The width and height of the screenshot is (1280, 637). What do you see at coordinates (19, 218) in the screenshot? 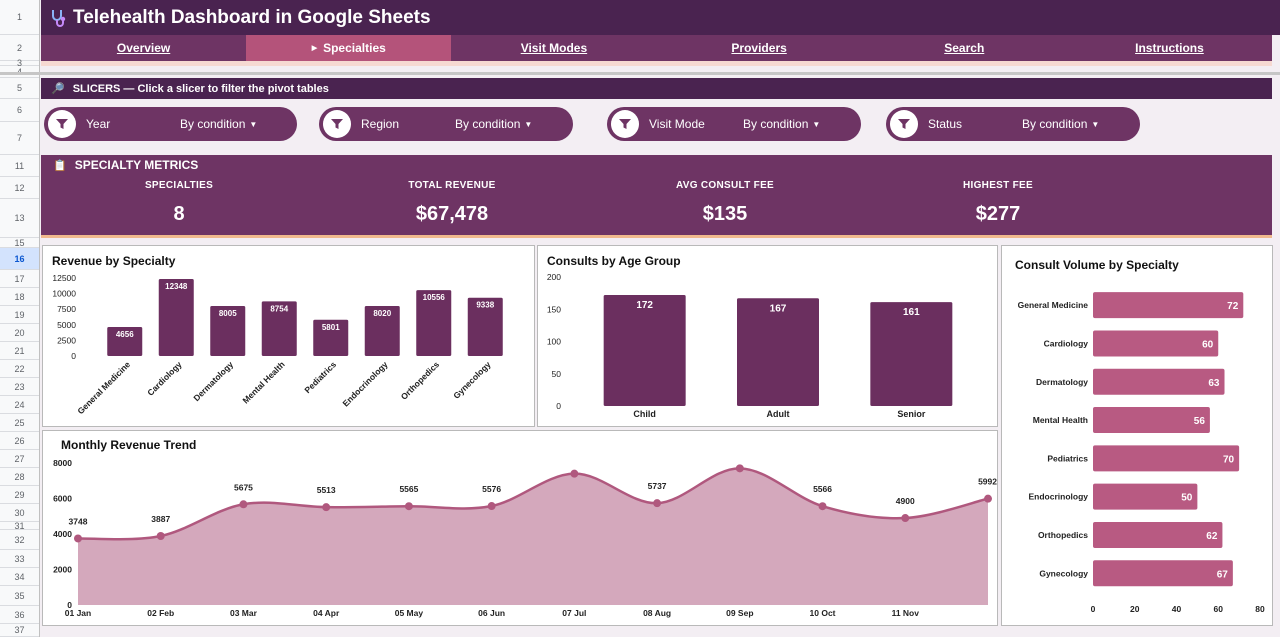
I see `row-number: 13` at bounding box center [19, 218].